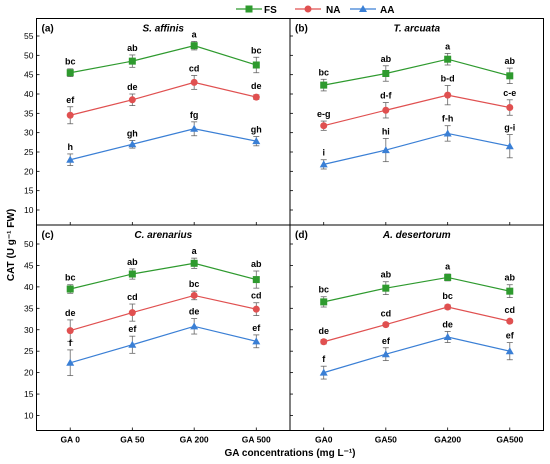  I want to click on significance-label-aa: f, so click(71, 343).